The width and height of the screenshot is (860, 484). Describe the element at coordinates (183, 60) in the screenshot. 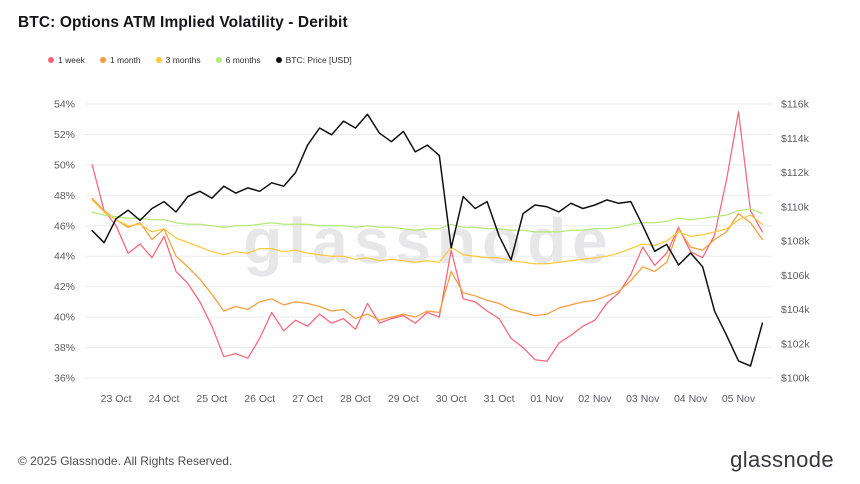

I see `legend-label: 3 months` at that location.